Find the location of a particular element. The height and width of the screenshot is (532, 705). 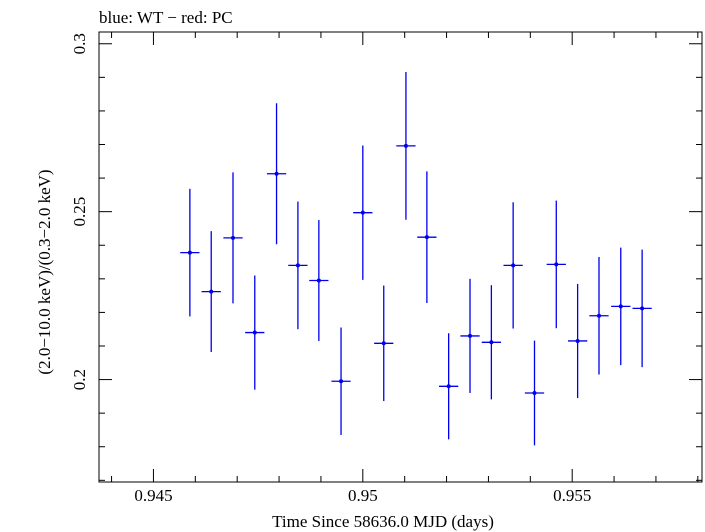

y-axis-label: (2.0−10.0 keV)/(0.3−2.0 keV) is located at coordinates (44, 271).